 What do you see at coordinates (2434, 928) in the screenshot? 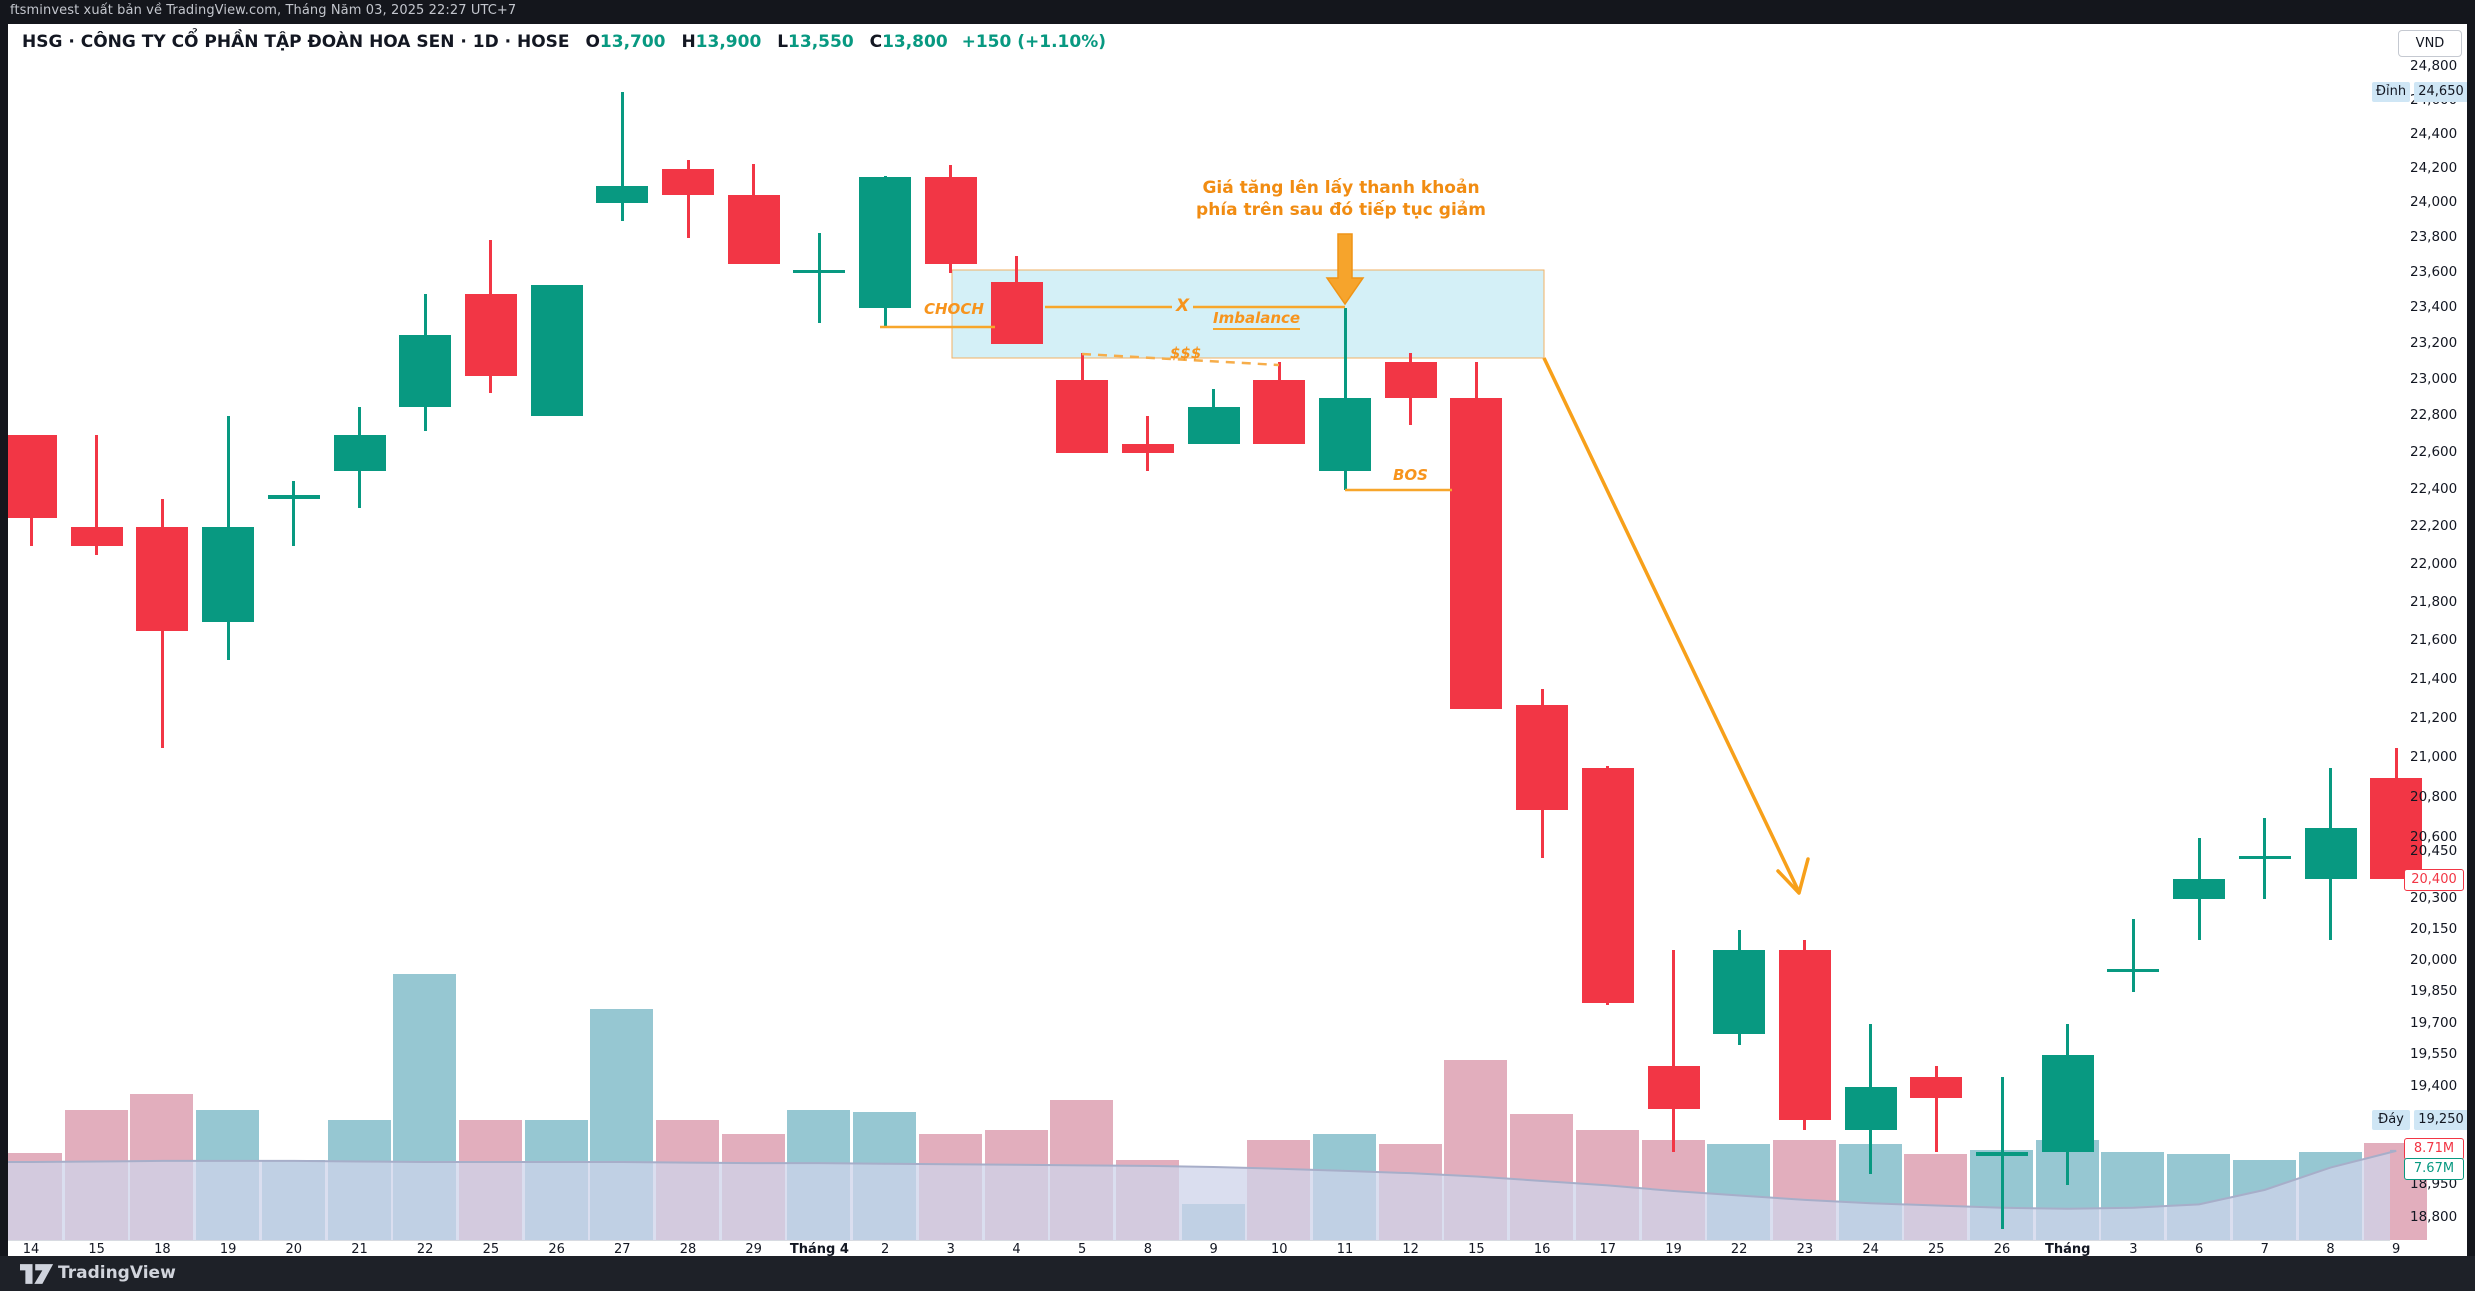
I see `price-tick-label: 20,150` at bounding box center [2434, 928].